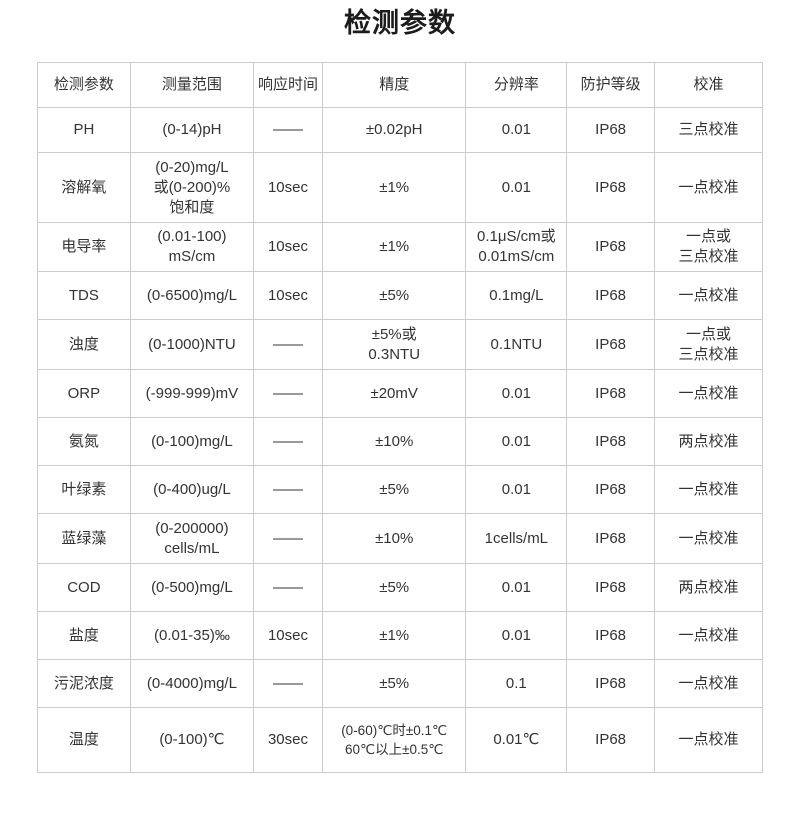 The image size is (800, 817). Describe the element at coordinates (84, 85) in the screenshot. I see `column-header-param: 检测参数` at that location.